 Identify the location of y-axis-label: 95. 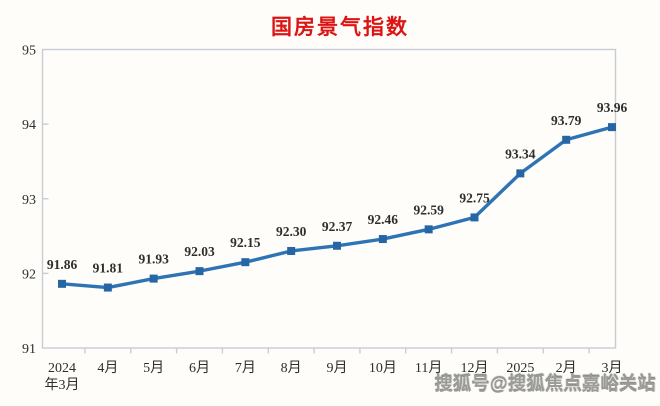
(29, 51).